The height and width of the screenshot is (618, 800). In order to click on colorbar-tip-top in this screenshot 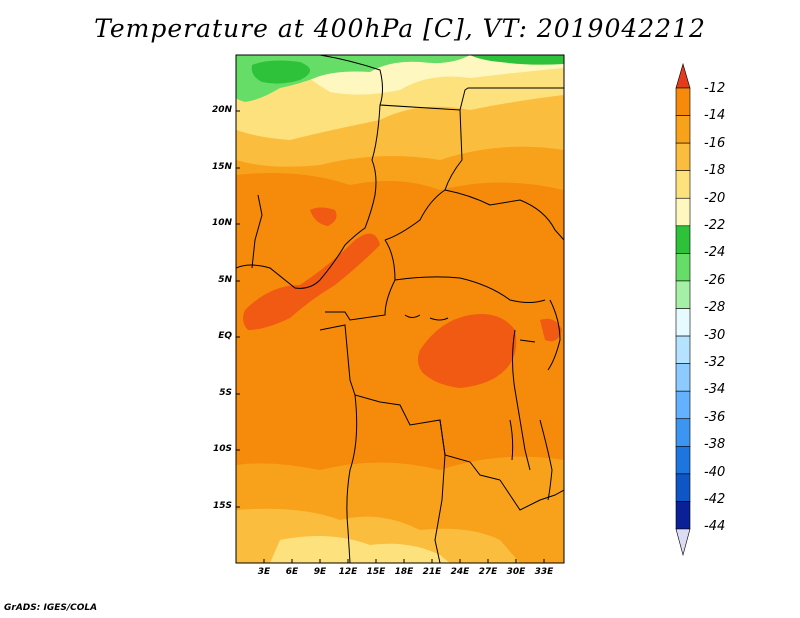, I will do `click(683, 75)`.